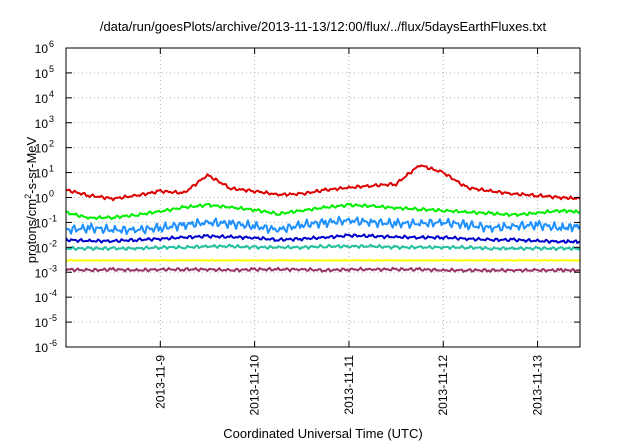 Image resolution: width=640 pixels, height=448 pixels. What do you see at coordinates (51, 169) in the screenshot?
I see `y-tick-exponent: 1` at bounding box center [51, 169].